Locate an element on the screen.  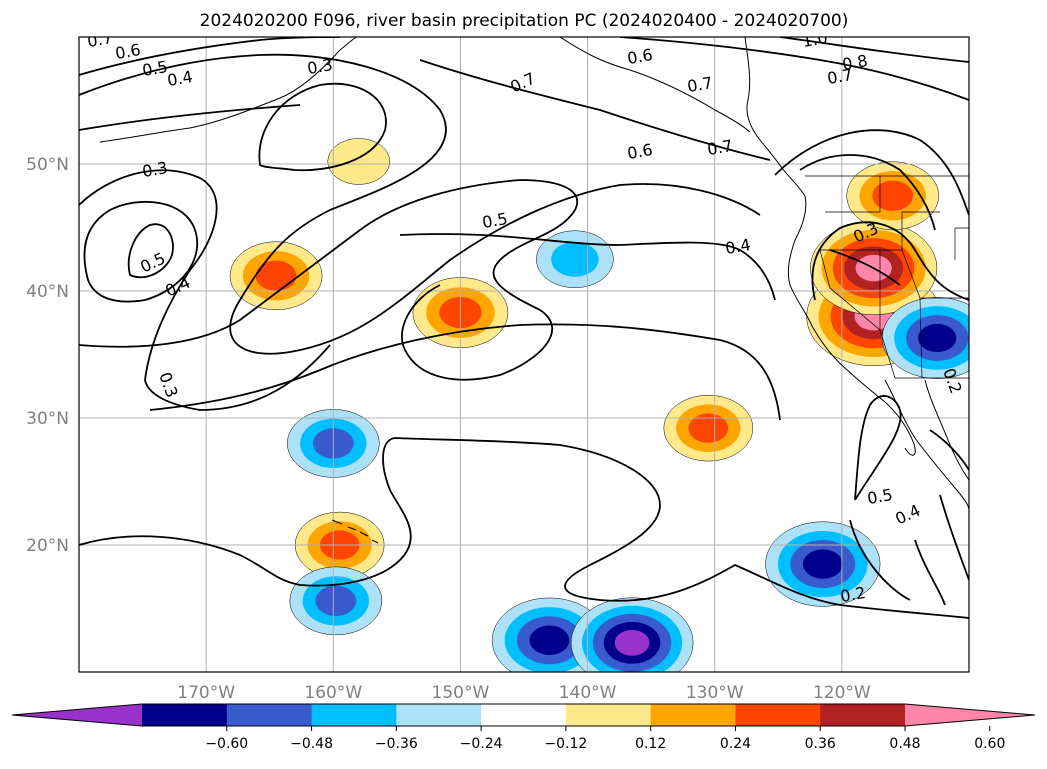
contour-label: 1.0 is located at coordinates (815, 39).